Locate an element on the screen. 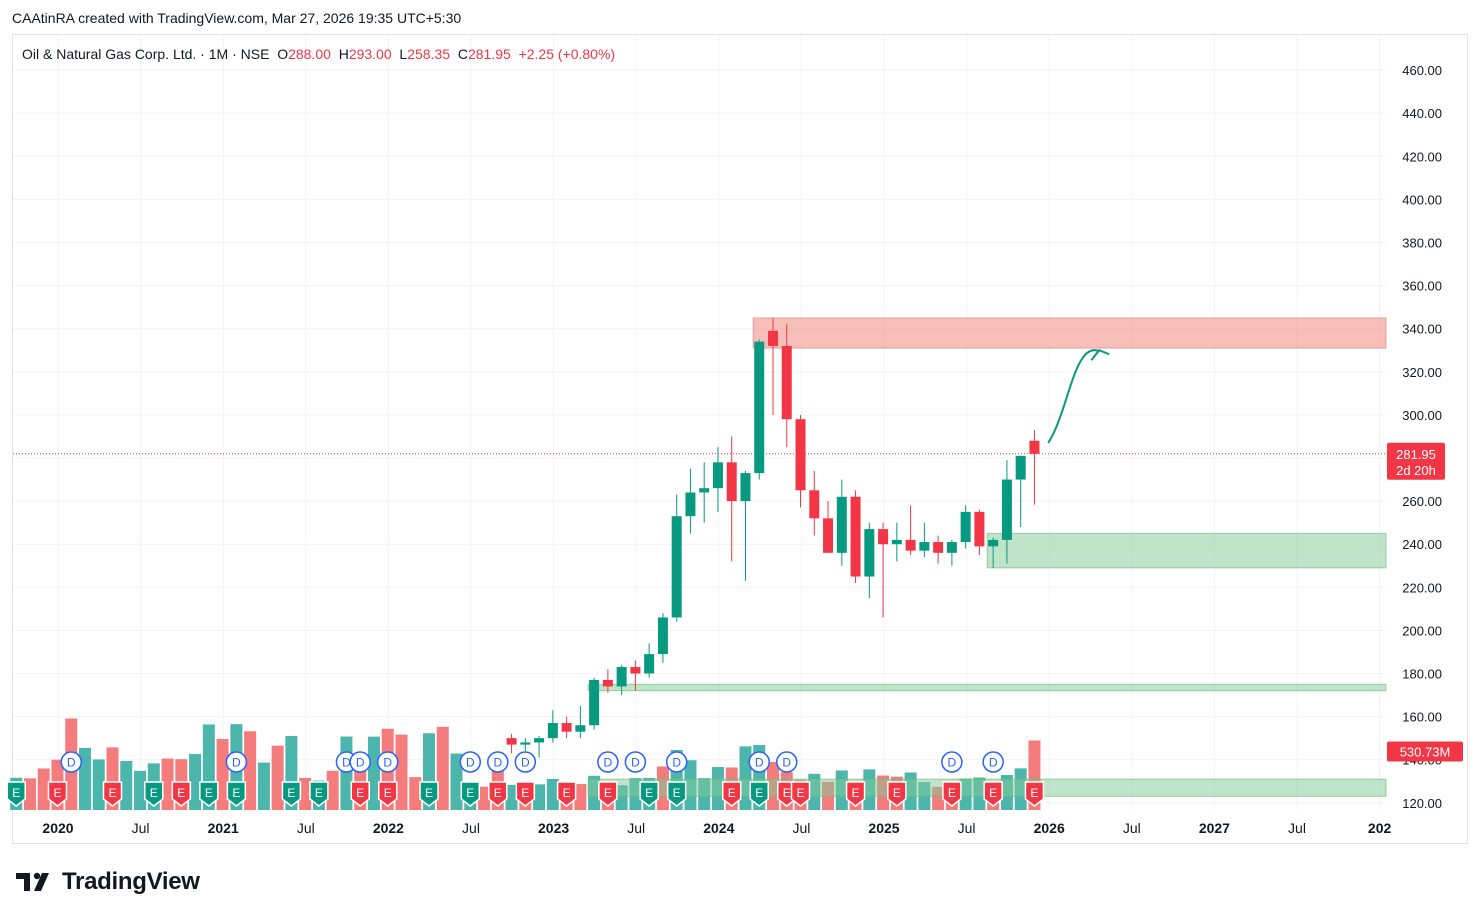 The width and height of the screenshot is (1481, 920). legend-low-label: L is located at coordinates (403, 54).